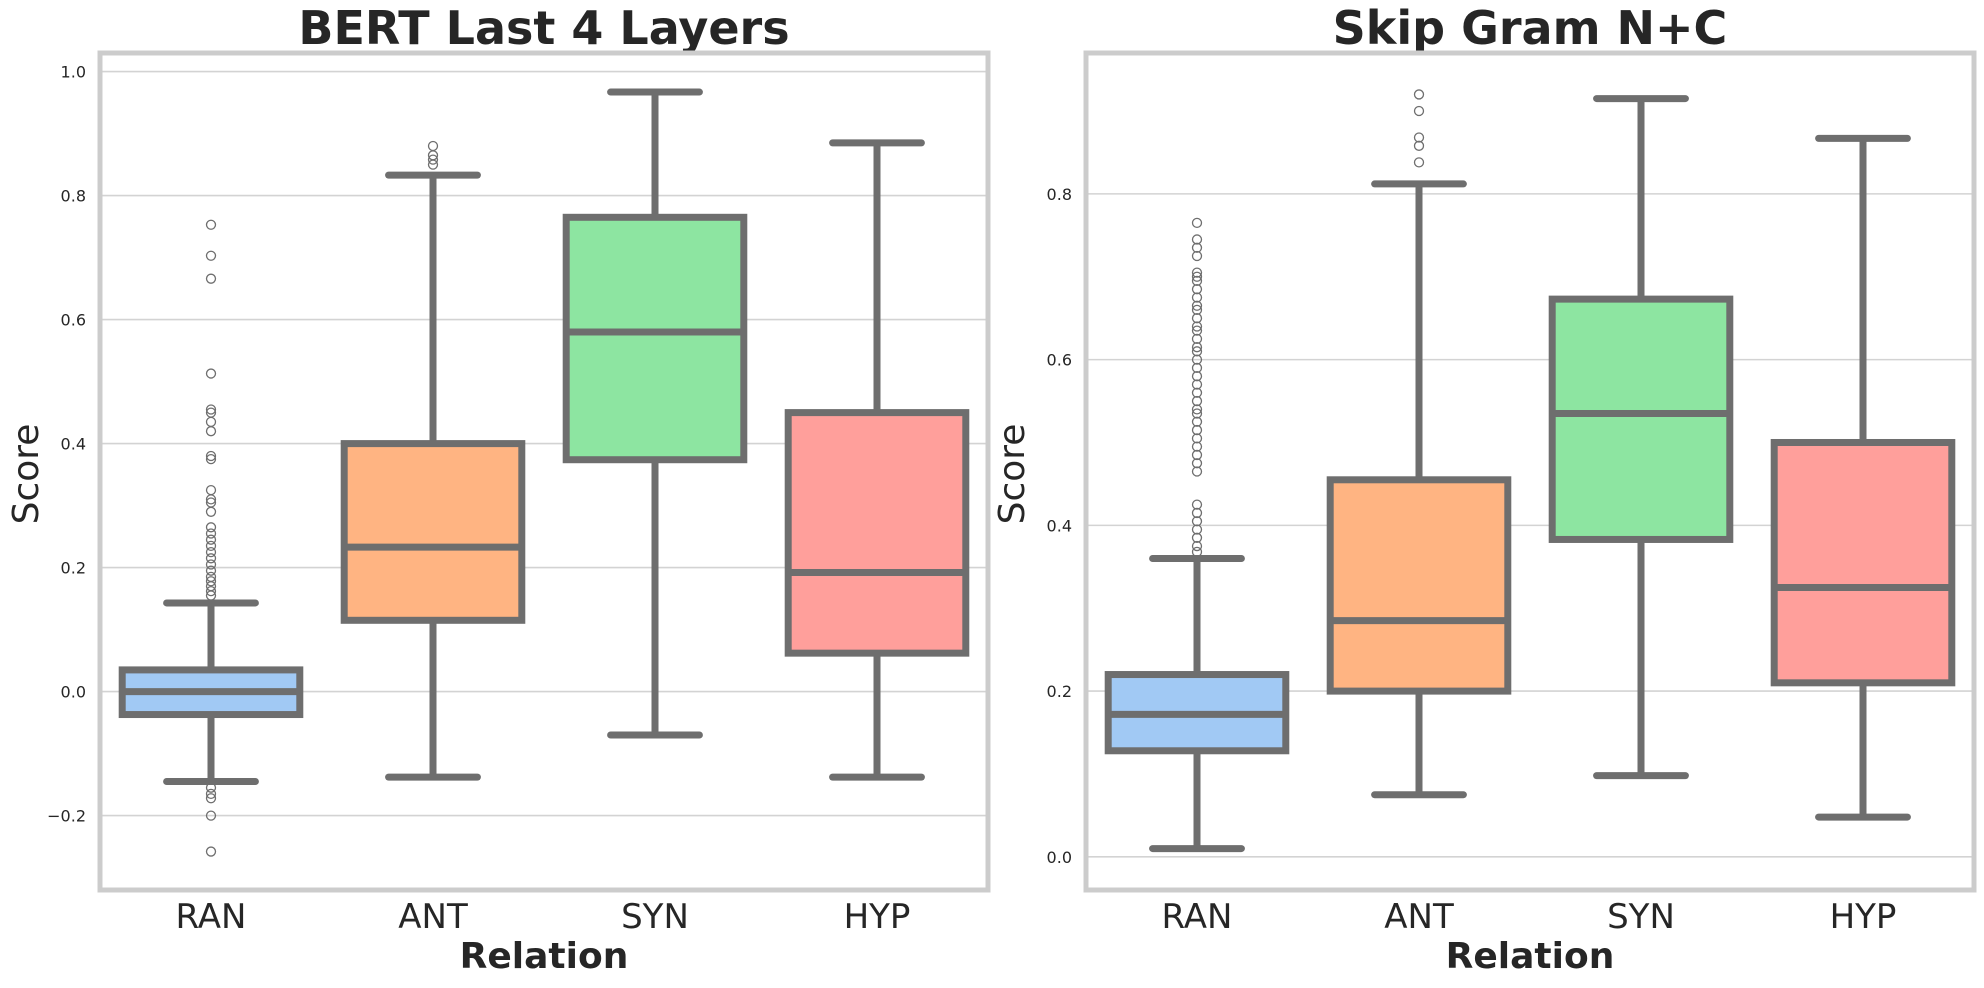 This screenshot has height=988, width=1984. I want to click on chart-title: Skip Gram N+C, so click(1530, 28).